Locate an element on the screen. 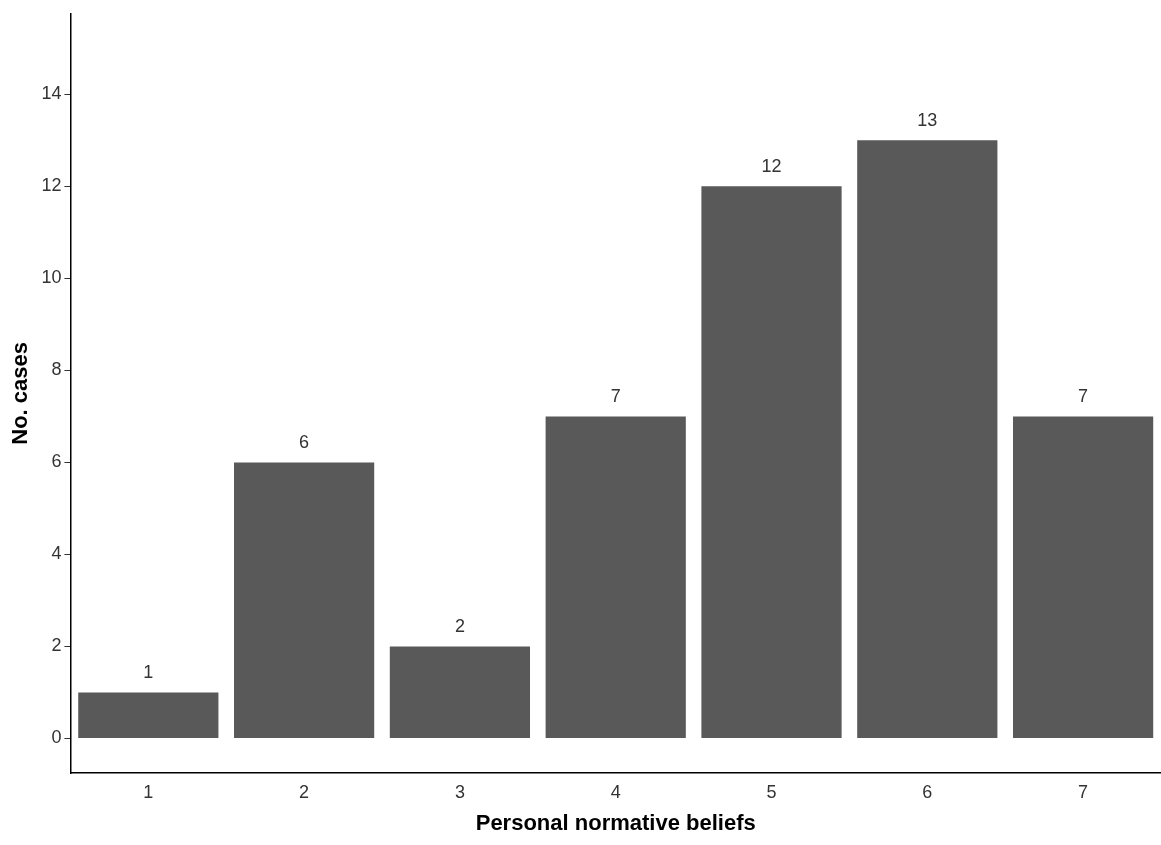 Image resolution: width=1161 pixels, height=845 pixels. y-tick-label: 12 is located at coordinates (51, 185).